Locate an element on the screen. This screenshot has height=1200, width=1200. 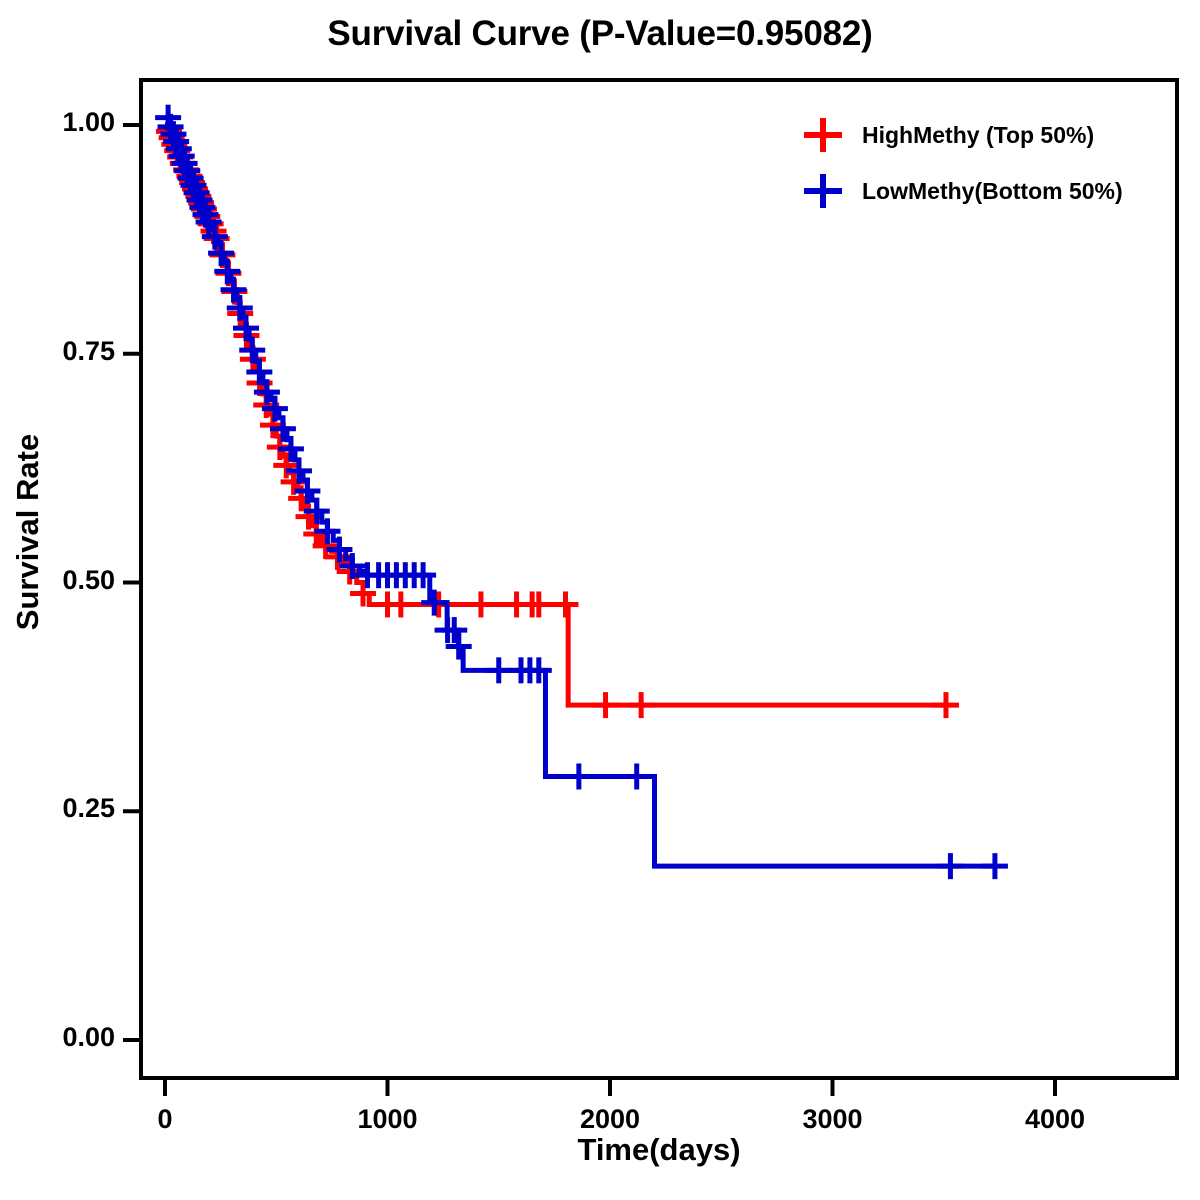
x-tick-label: 1000 is located at coordinates (387, 1119).